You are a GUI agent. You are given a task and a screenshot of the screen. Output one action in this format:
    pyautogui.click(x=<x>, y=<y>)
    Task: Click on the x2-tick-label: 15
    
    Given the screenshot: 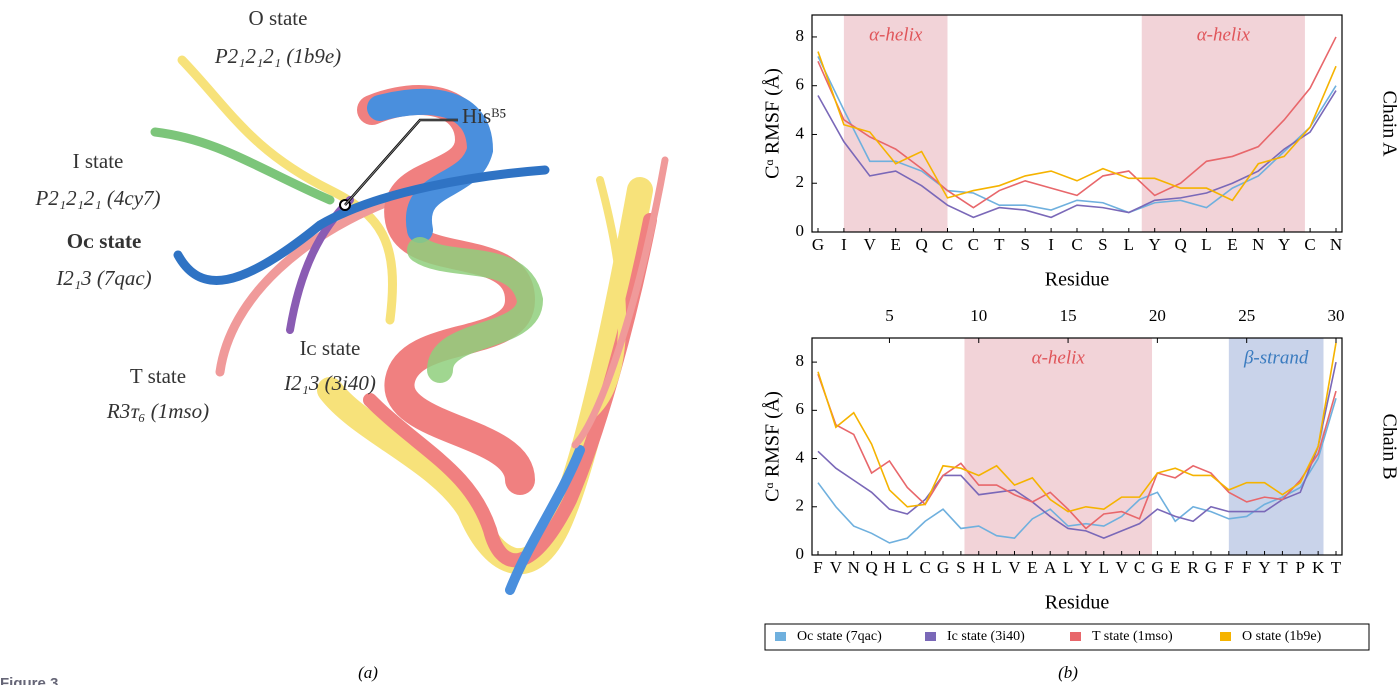 What is the action you would take?
    pyautogui.click(x=1068, y=315)
    